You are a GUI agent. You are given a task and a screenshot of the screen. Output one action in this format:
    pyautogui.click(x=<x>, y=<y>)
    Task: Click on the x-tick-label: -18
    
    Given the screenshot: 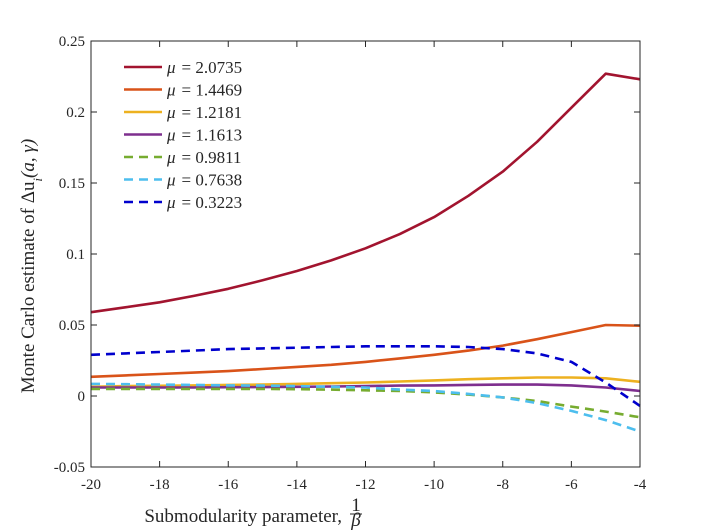 What is the action you would take?
    pyautogui.click(x=160, y=485)
    